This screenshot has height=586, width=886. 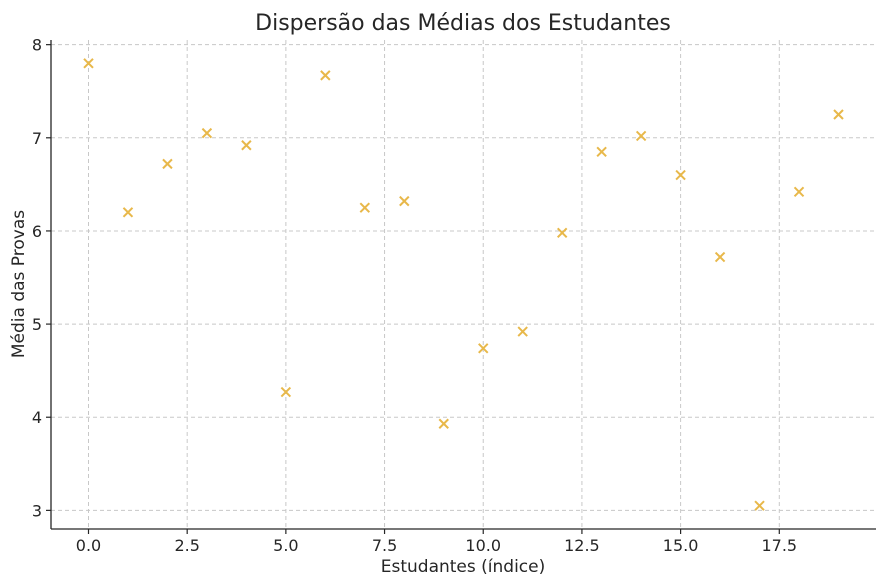 I want to click on y-tick-label: 3, so click(x=37, y=510).